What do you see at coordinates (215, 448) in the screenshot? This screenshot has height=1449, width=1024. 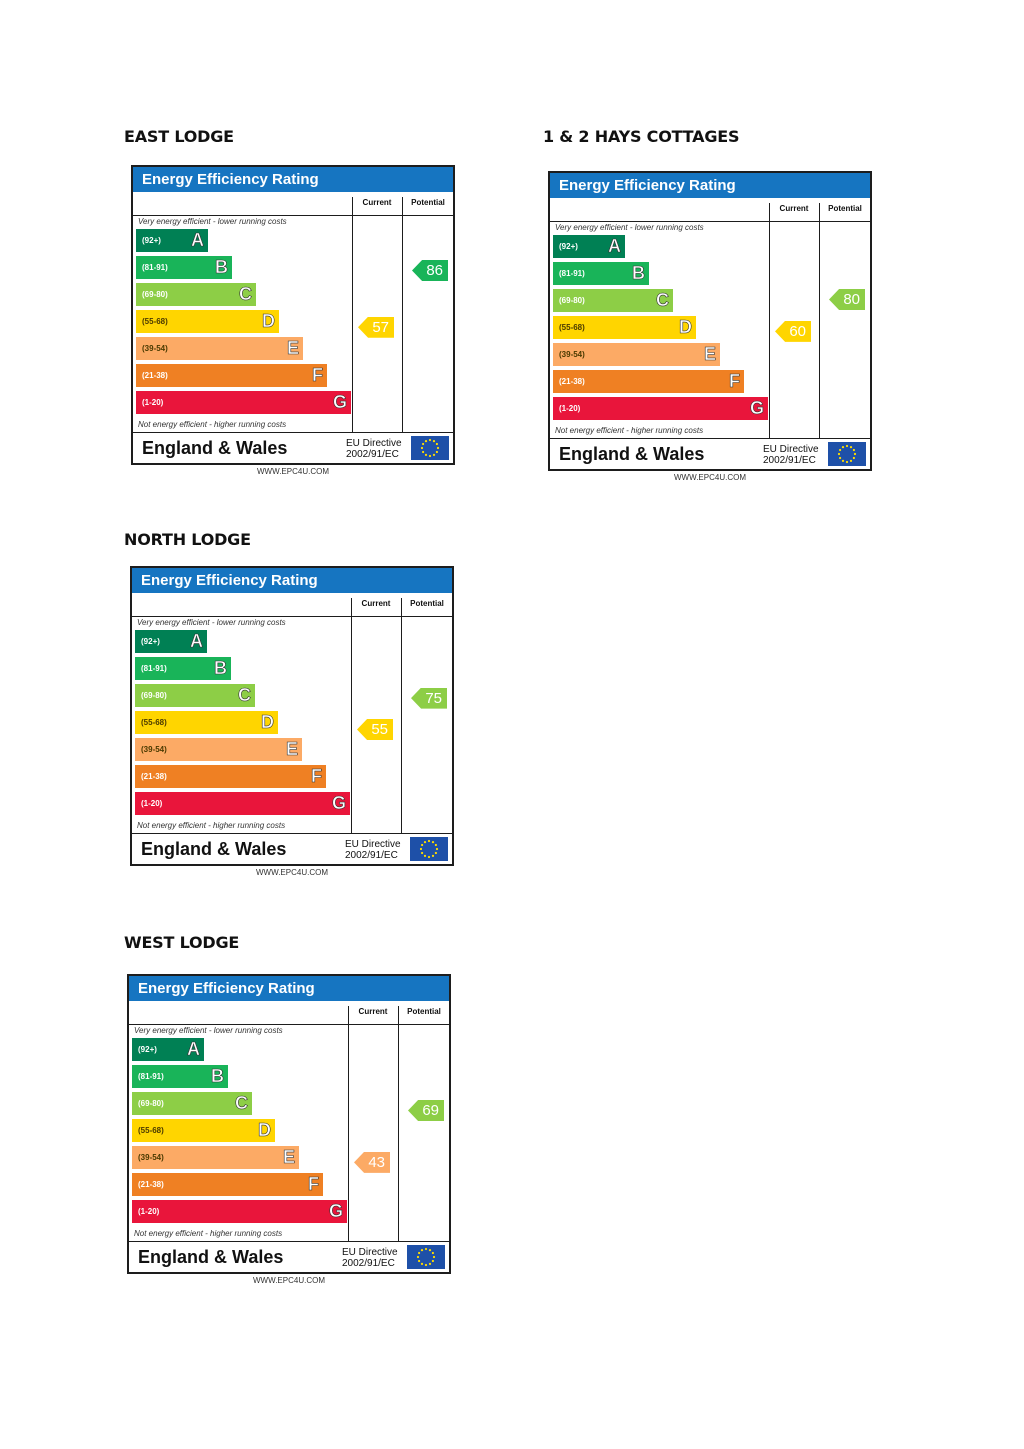 I see `region-label: England & Wales` at bounding box center [215, 448].